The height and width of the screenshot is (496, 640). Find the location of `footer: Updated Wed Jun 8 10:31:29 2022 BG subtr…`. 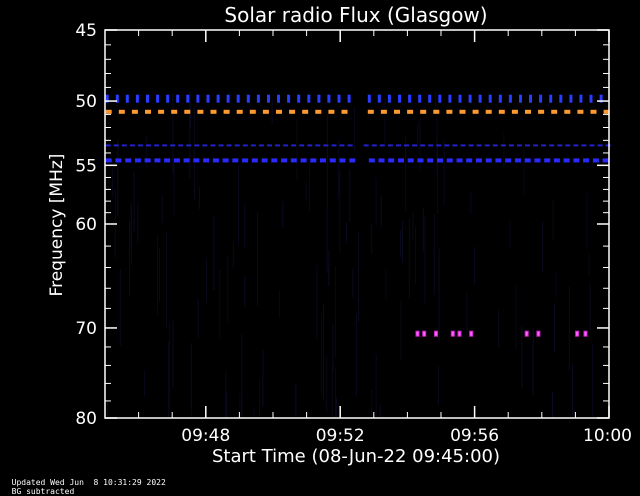

footer: Updated Wed Jun 8 10:31:29 2022 BG subtr… is located at coordinates (91, 482).